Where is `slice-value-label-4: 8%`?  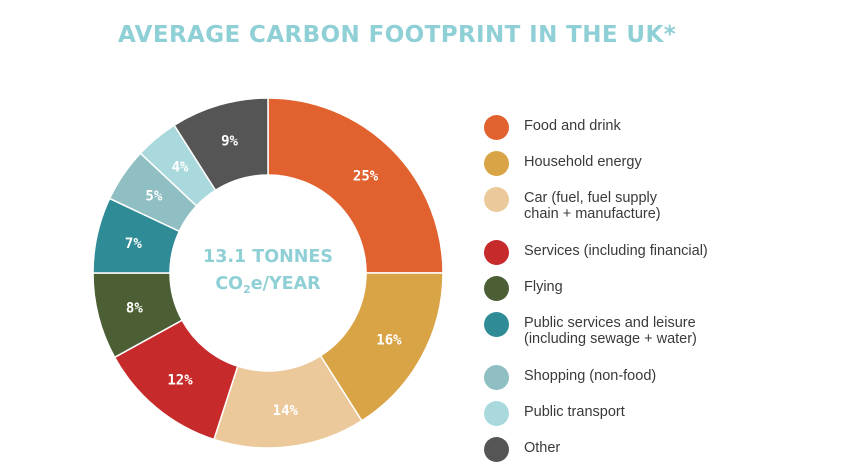 slice-value-label-4: 8% is located at coordinates (134, 308).